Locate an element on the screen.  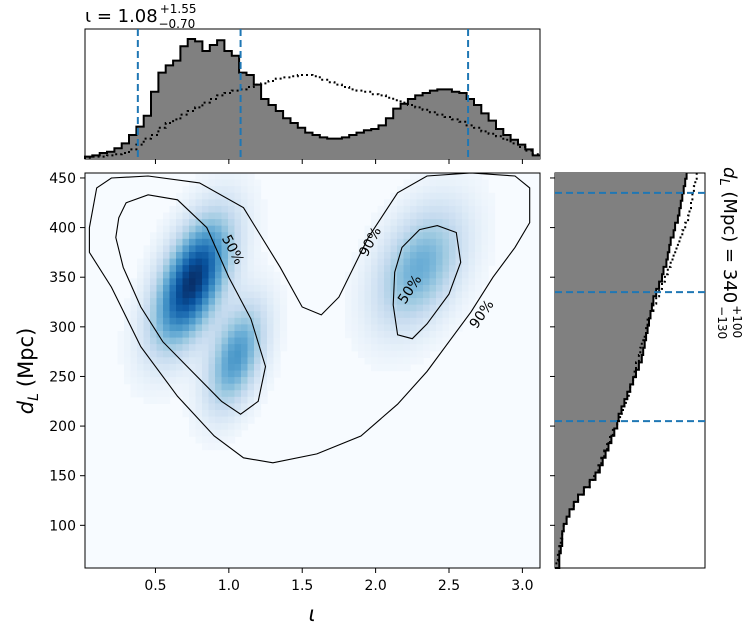
iota-posterior-fill is located at coordinates (312, 99).